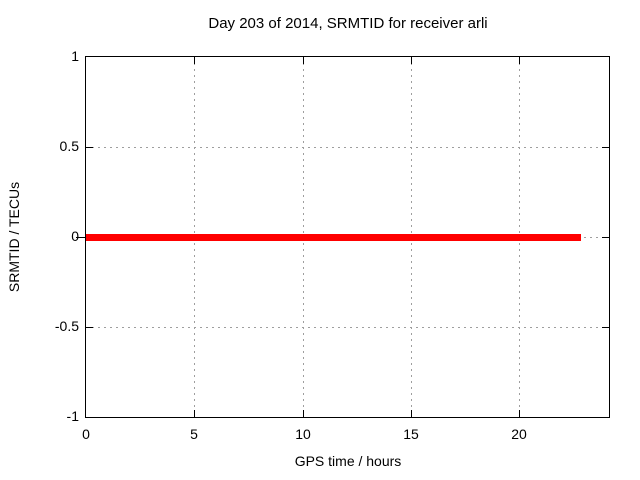 The height and width of the screenshot is (480, 640). What do you see at coordinates (333, 237) in the screenshot?
I see `series-line-srmtid` at bounding box center [333, 237].